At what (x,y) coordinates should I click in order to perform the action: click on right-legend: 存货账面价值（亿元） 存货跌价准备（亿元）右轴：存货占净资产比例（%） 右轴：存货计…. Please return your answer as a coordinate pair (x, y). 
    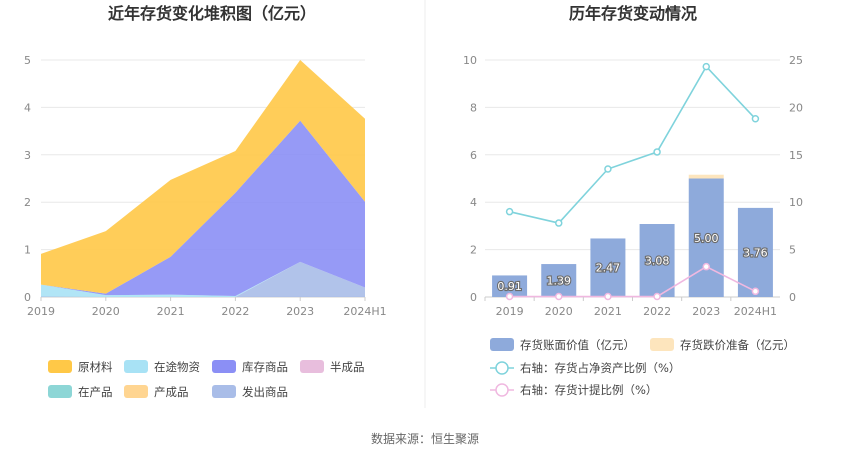
    Looking at the image, I should click on (642, 367).